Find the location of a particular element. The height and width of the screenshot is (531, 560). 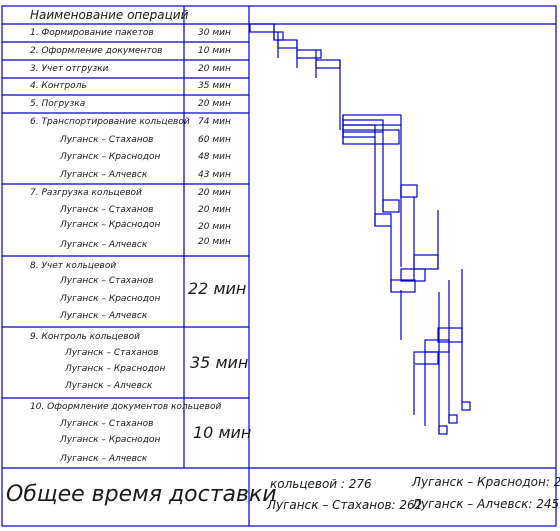

group-7-route-3-name: Луганск – Алчевск is located at coordinates (104, 245).